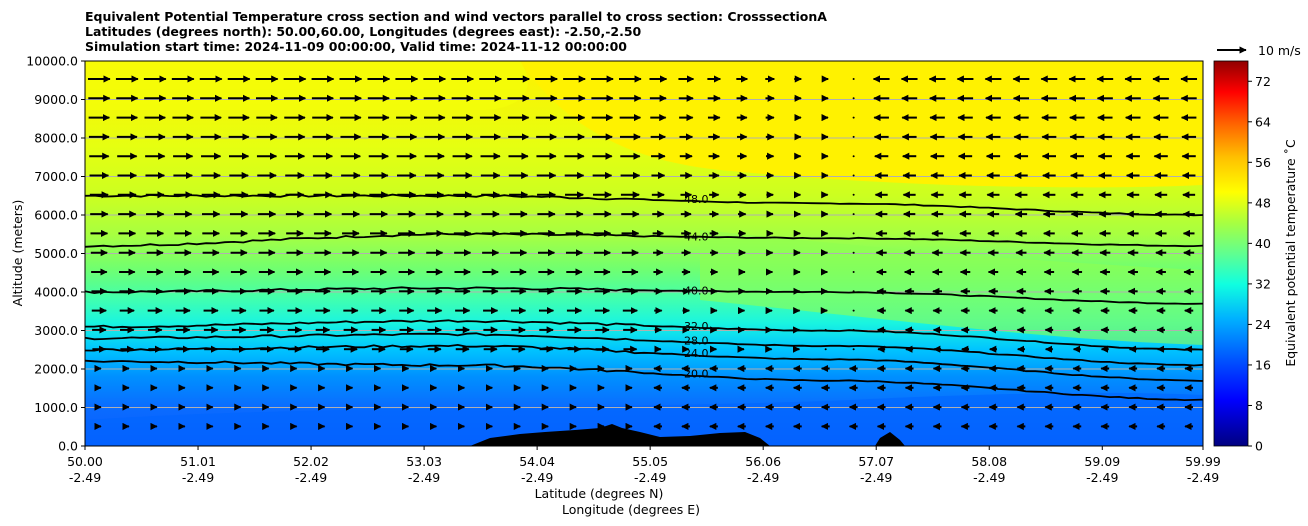 The height and width of the screenshot is (526, 1308). I want to click on y-tick-label: 2000.0, so click(56, 369).